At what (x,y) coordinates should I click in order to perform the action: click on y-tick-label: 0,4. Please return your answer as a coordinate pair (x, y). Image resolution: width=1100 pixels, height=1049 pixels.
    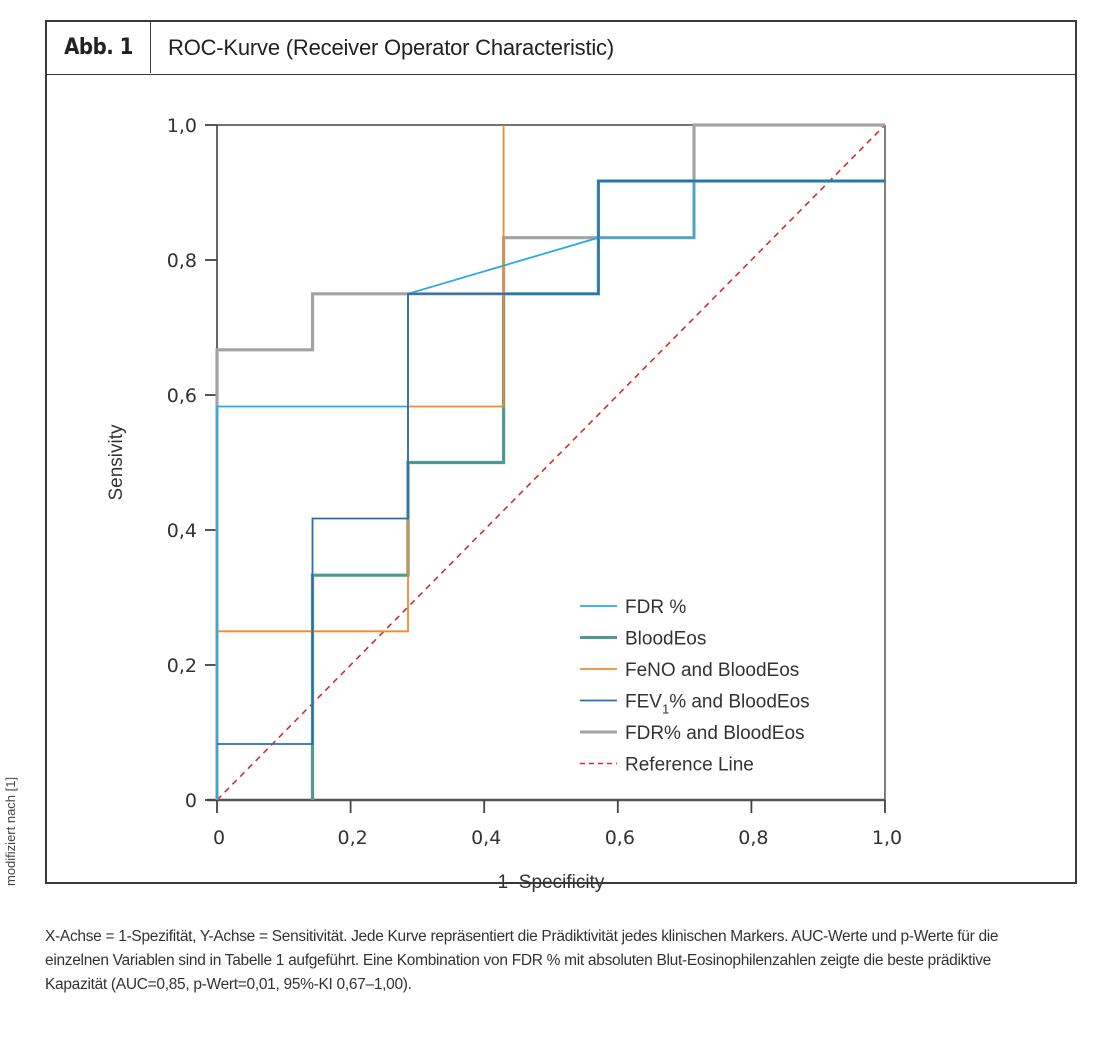
    Looking at the image, I should click on (182, 531).